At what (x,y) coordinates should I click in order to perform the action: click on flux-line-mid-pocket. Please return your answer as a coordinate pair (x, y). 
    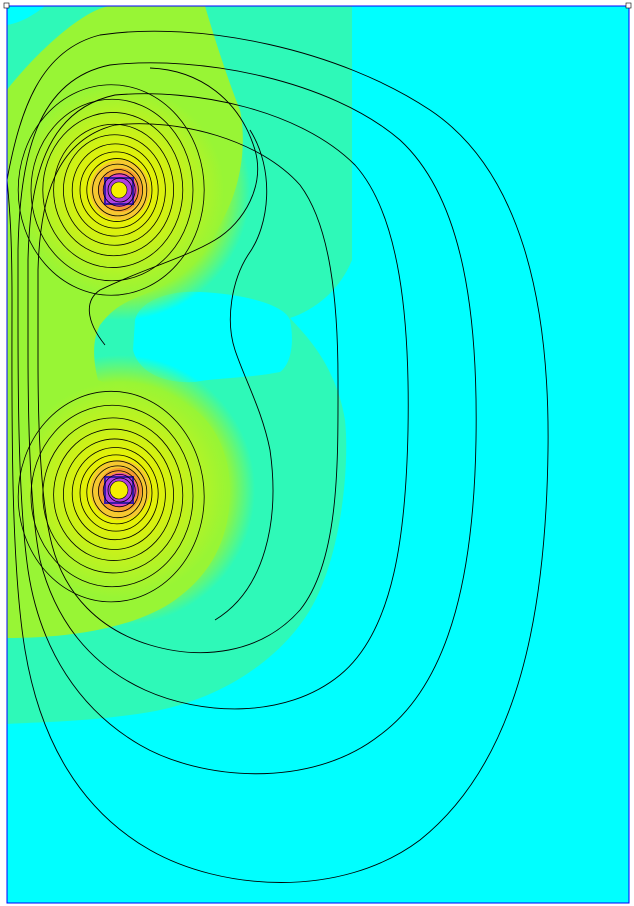
    Looking at the image, I should click on (173, 206).